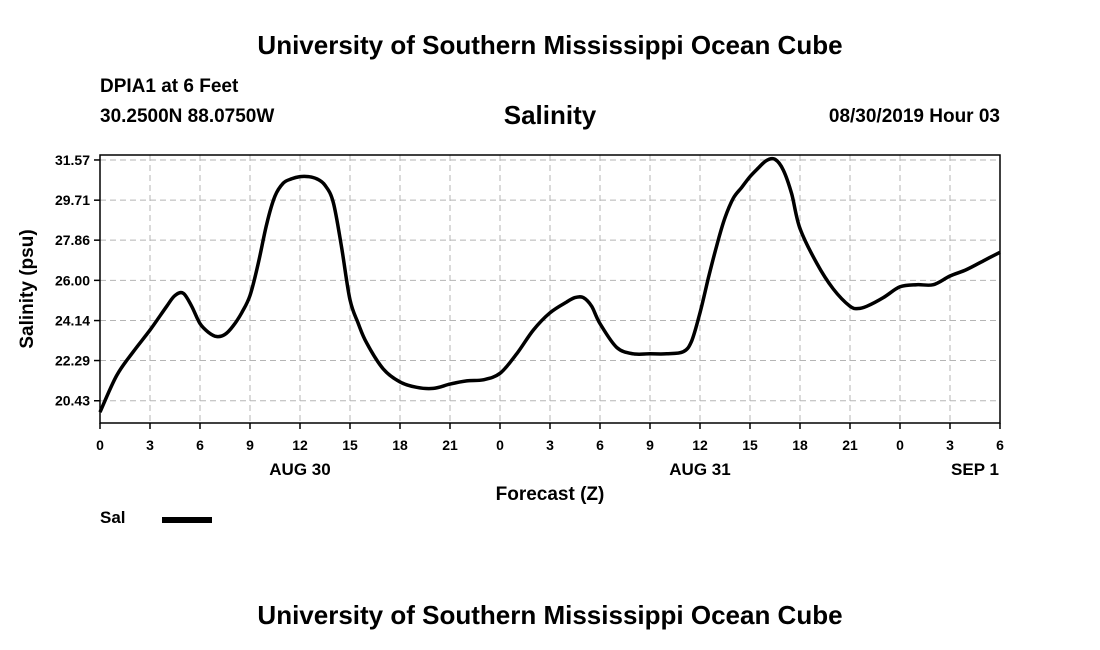 This screenshot has width=1100, height=650. What do you see at coordinates (550, 494) in the screenshot?
I see `x-axis-label: Forecast (Z)` at bounding box center [550, 494].